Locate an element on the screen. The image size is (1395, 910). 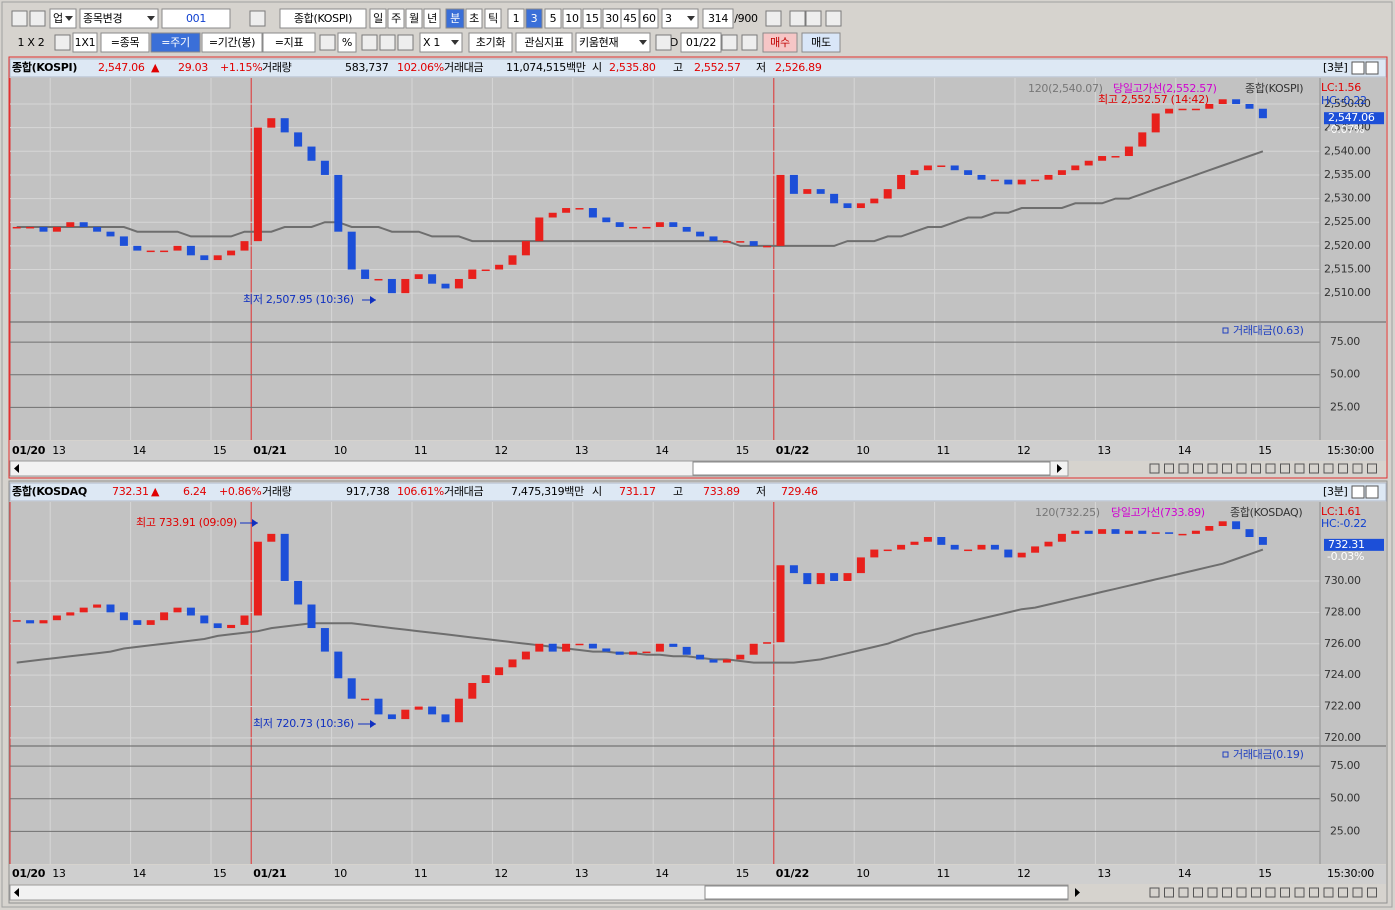
toolbar-label: 매도 is located at coordinates (821, 42).